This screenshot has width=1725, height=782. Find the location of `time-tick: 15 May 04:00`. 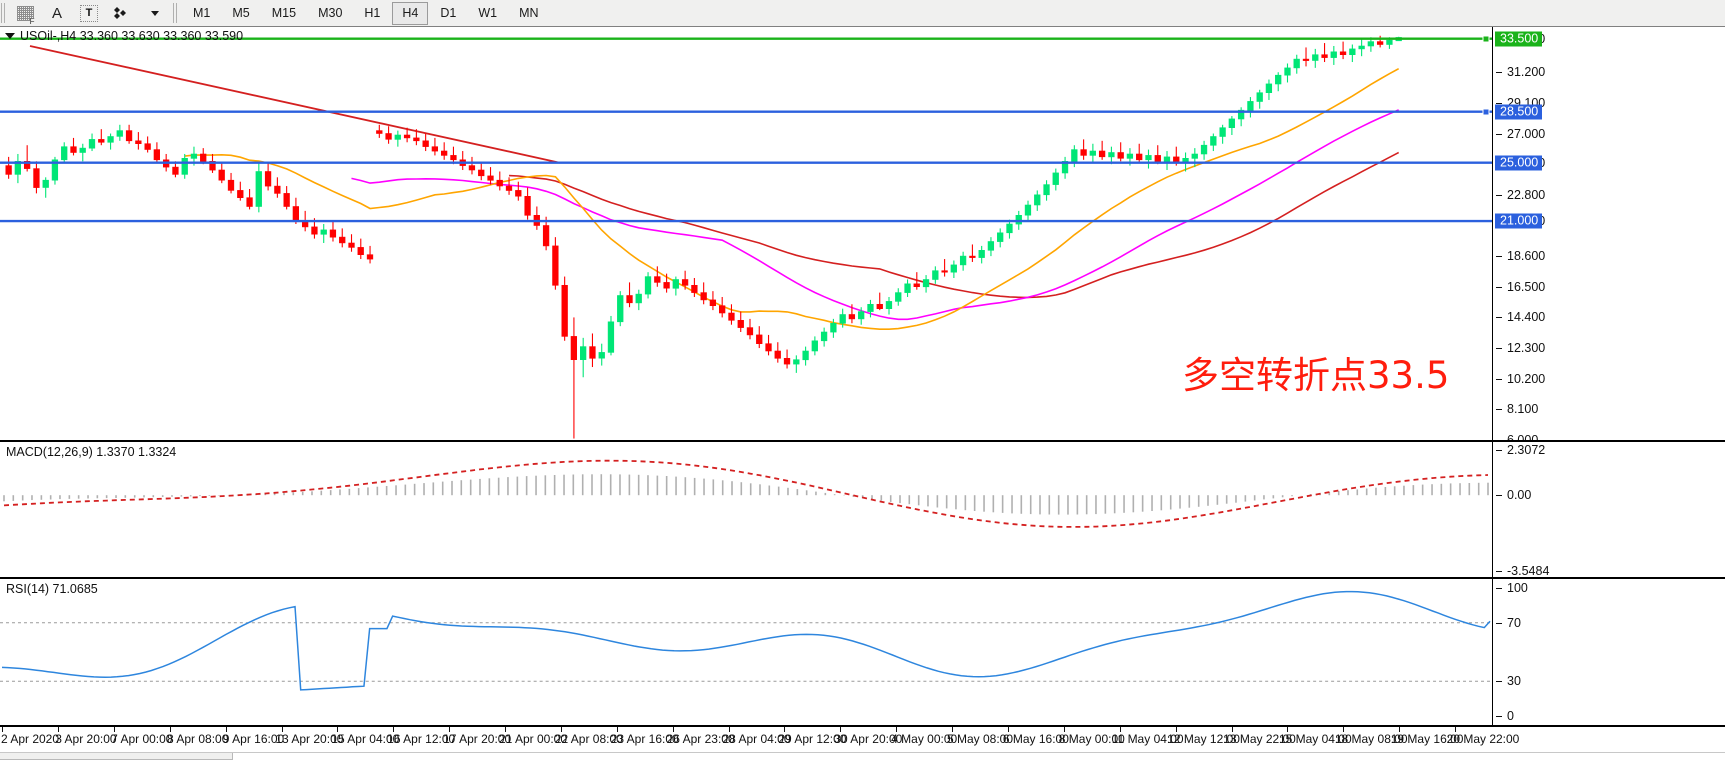

time-tick: 15 May 04:00 is located at coordinates (1315, 739).